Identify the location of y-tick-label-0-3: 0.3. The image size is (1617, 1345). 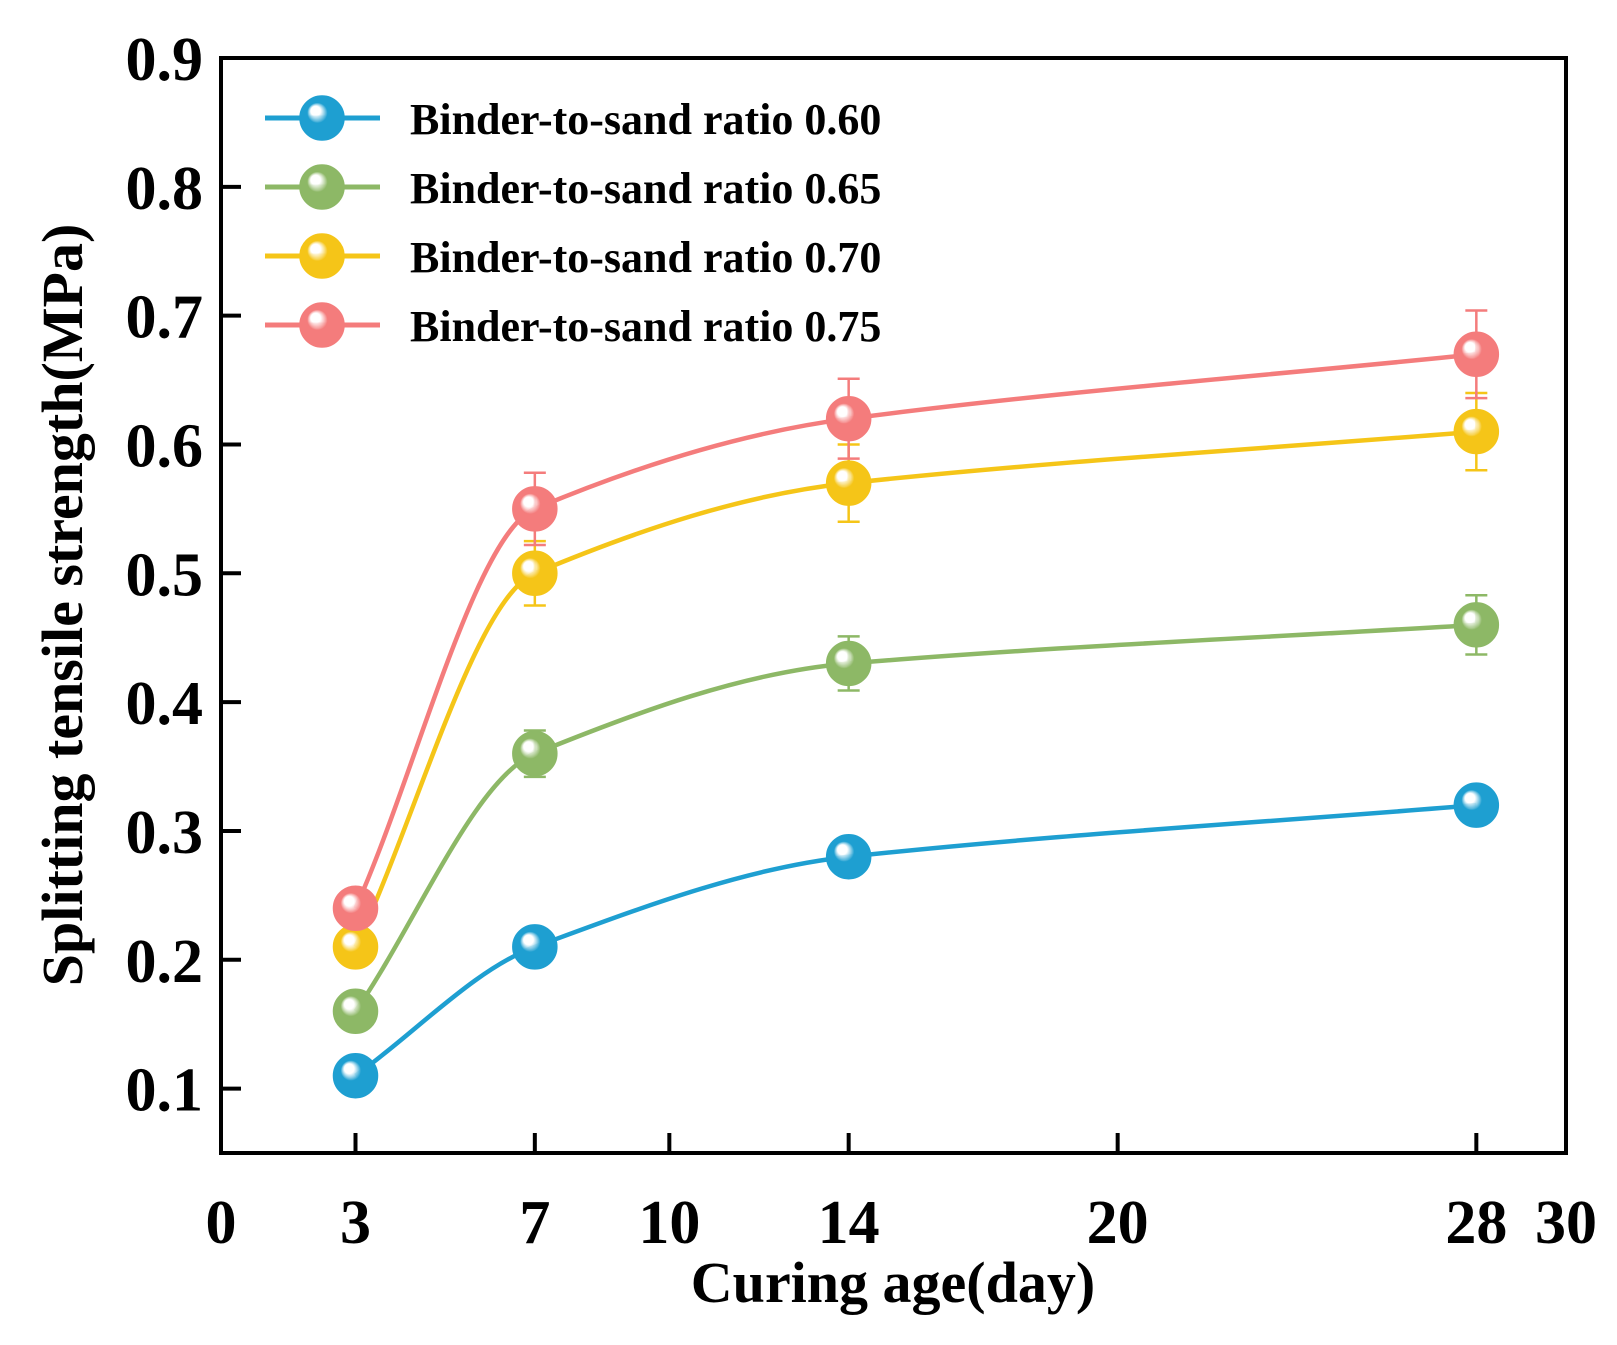
(165, 833).